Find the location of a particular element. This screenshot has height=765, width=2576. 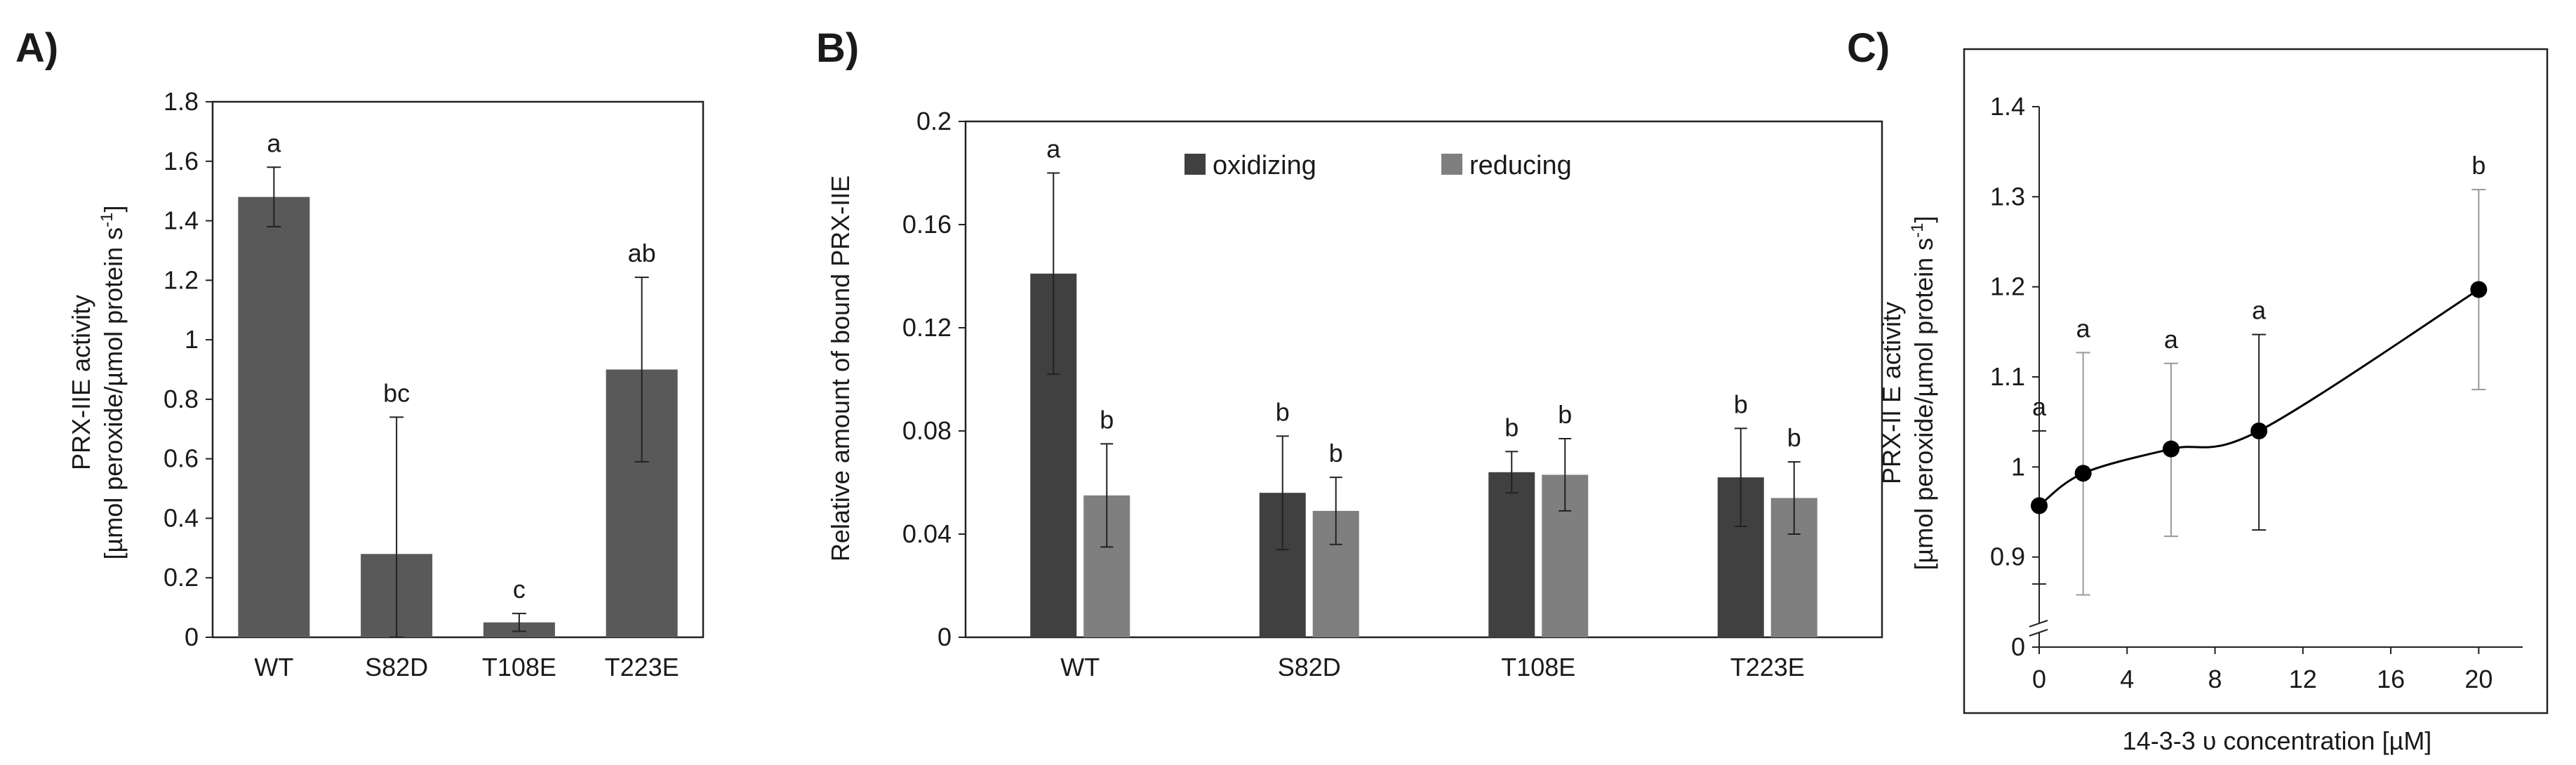

panel-a-x-ticks: WT S82D T108E T223E is located at coordinates (467, 667).